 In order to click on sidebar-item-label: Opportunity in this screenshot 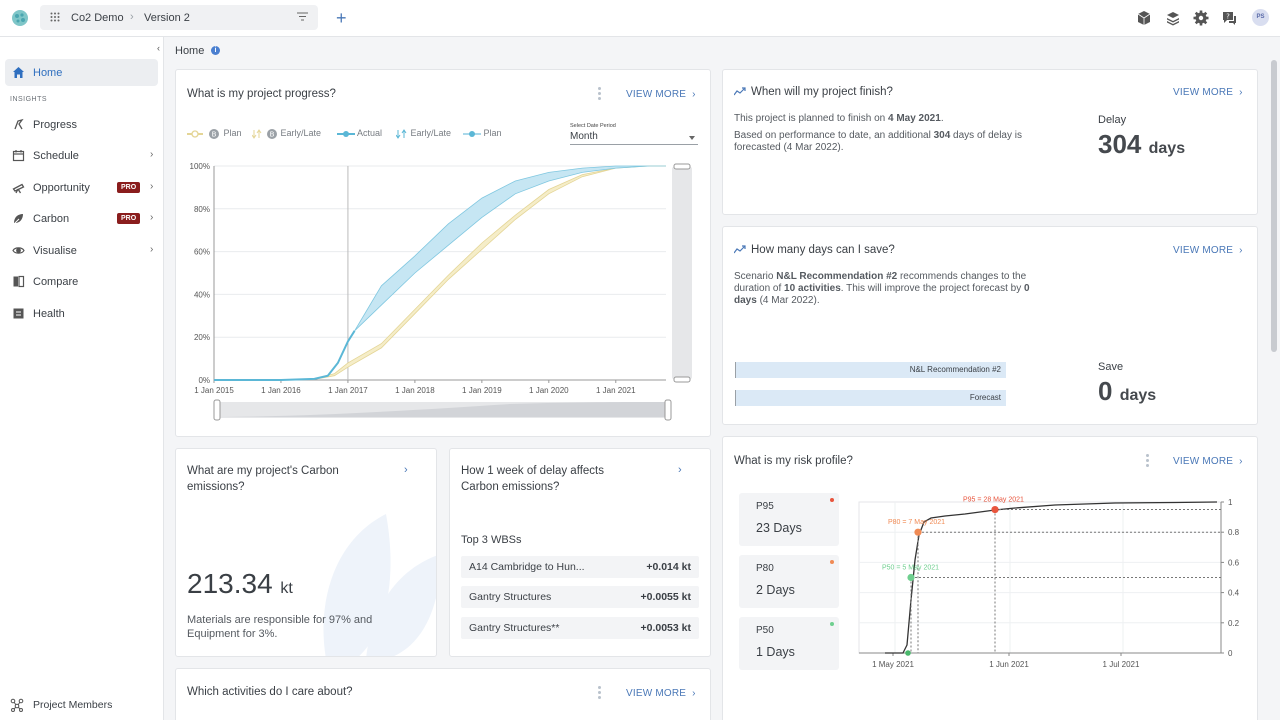, I will do `click(61, 188)`.